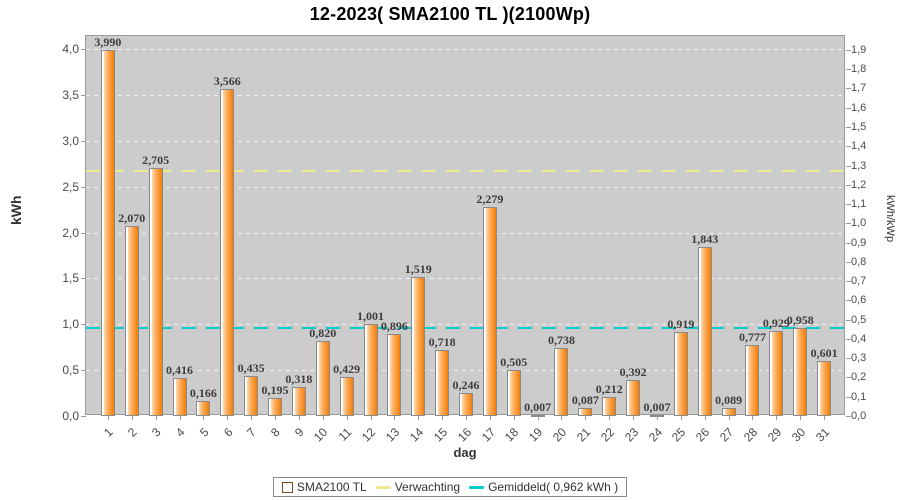 The image size is (900, 500). I want to click on x-axis-tick-label: 23, so click(631, 435).